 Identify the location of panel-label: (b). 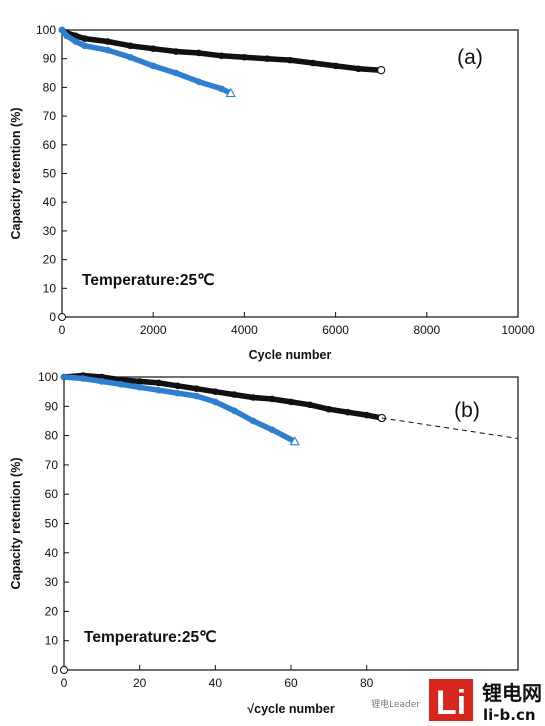
(467, 410).